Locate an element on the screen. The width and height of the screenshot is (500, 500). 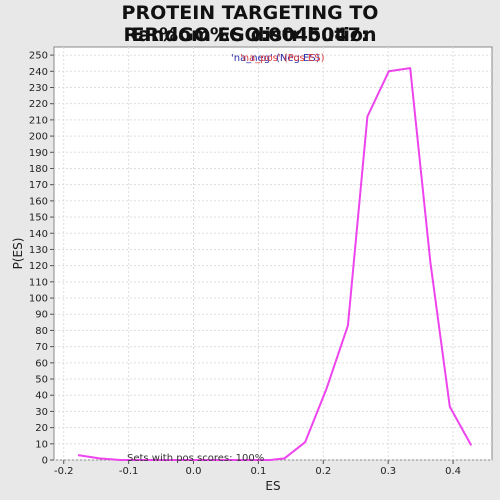
y-tick-label: 240 is located at coordinates (38, 72).